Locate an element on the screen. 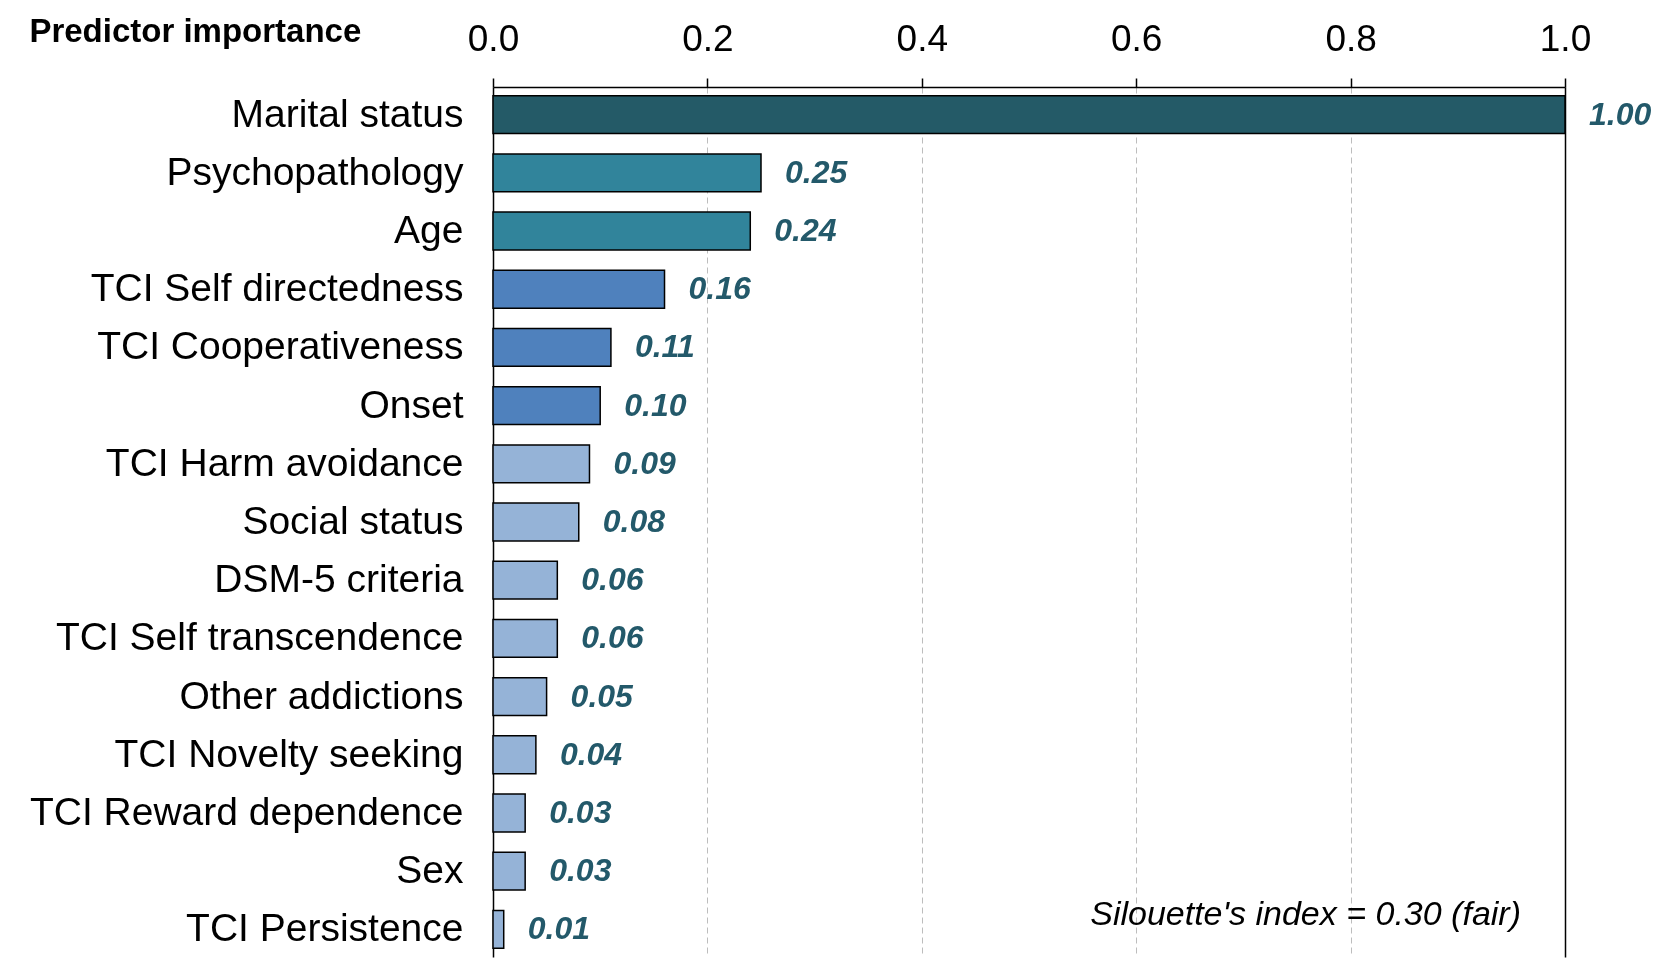 The height and width of the screenshot is (968, 1656). data-label: 0.10 is located at coordinates (655, 404).